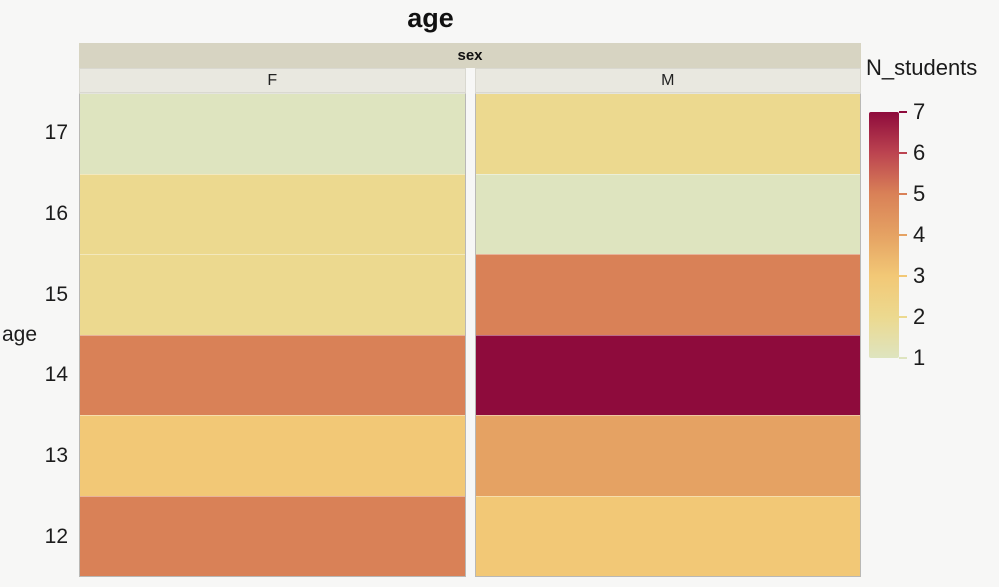 The height and width of the screenshot is (587, 999). I want to click on legend-tick-label-3: 3, so click(919, 275).